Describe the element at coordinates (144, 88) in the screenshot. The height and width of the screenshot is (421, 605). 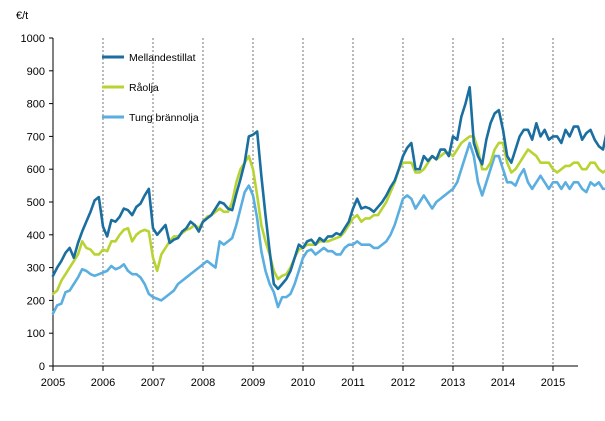
I see `legend-label-1: Råolja` at that location.